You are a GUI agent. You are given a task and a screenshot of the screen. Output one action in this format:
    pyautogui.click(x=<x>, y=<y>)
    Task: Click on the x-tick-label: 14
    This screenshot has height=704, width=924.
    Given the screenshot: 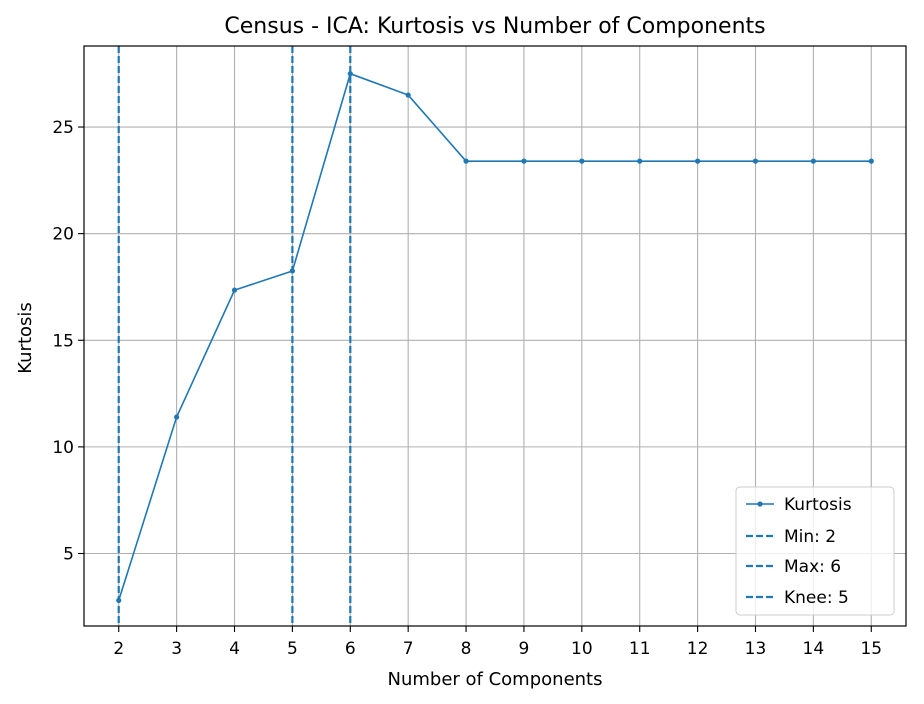 What is the action you would take?
    pyautogui.click(x=814, y=649)
    